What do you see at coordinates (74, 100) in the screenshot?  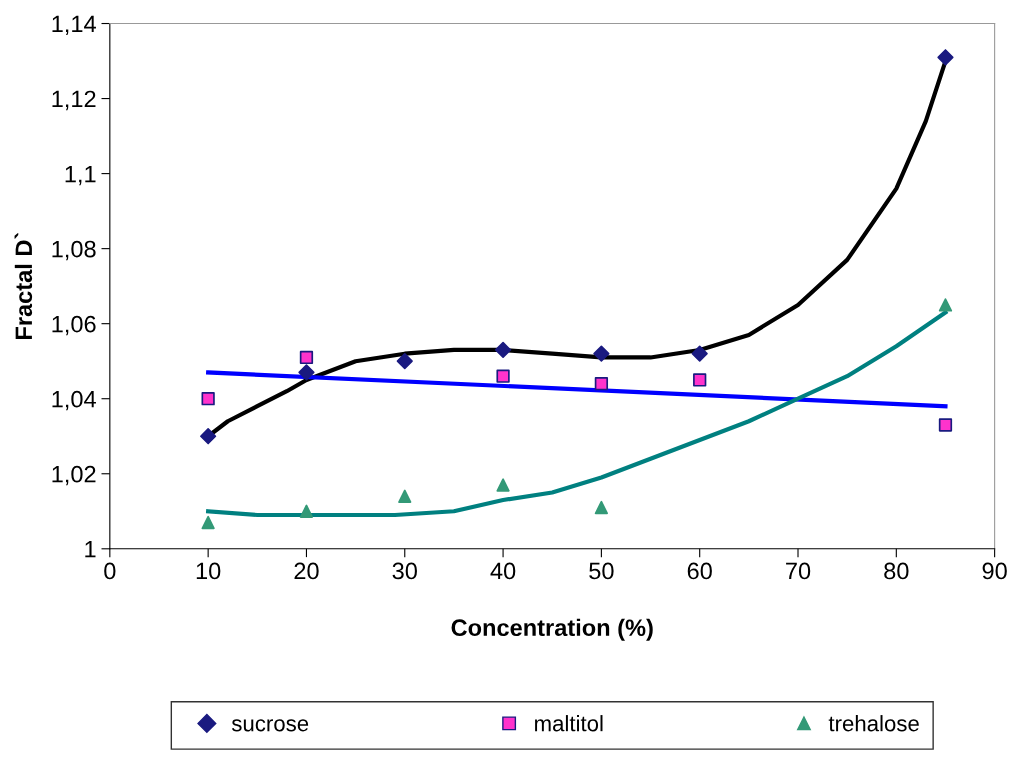 I see `y-tick-label: 1,12` at bounding box center [74, 100].